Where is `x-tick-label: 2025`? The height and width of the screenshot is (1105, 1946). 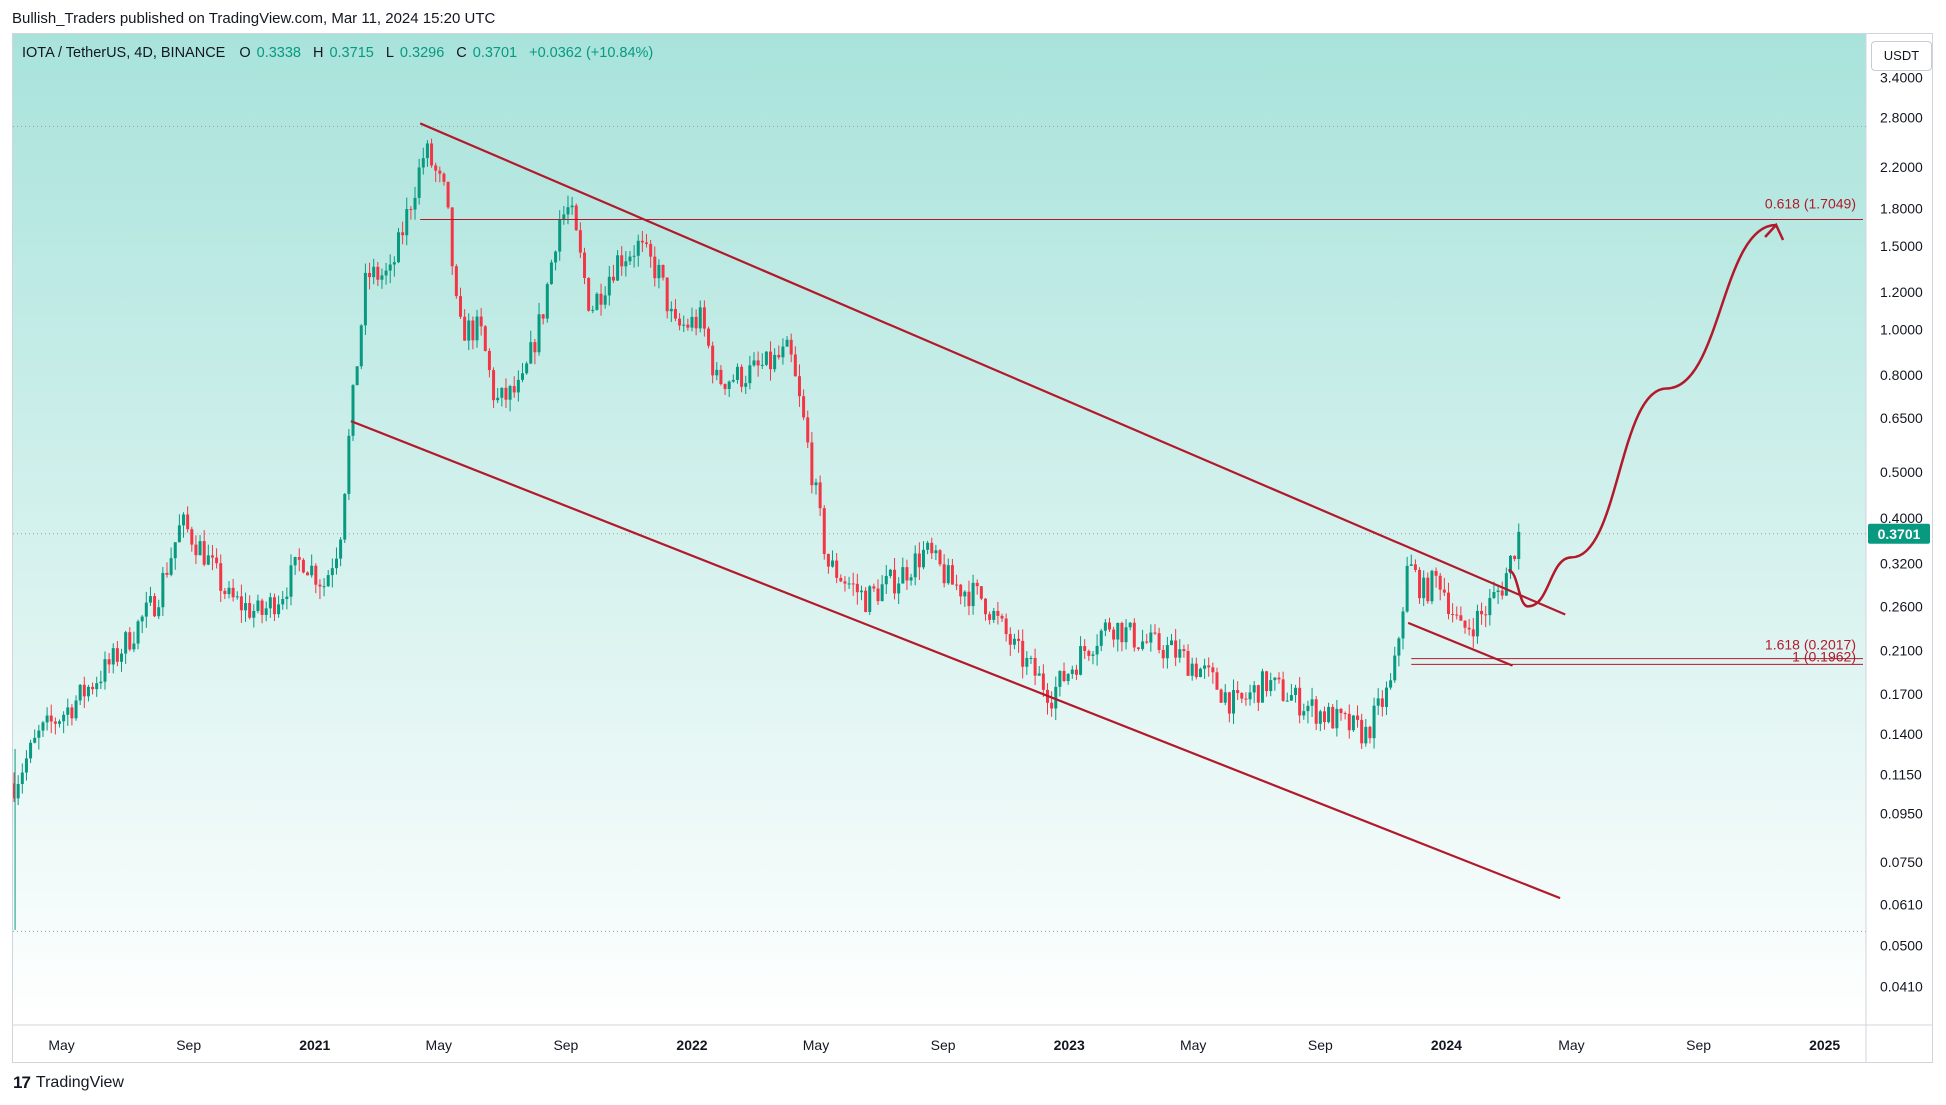 x-tick-label: 2025 is located at coordinates (1824, 1045).